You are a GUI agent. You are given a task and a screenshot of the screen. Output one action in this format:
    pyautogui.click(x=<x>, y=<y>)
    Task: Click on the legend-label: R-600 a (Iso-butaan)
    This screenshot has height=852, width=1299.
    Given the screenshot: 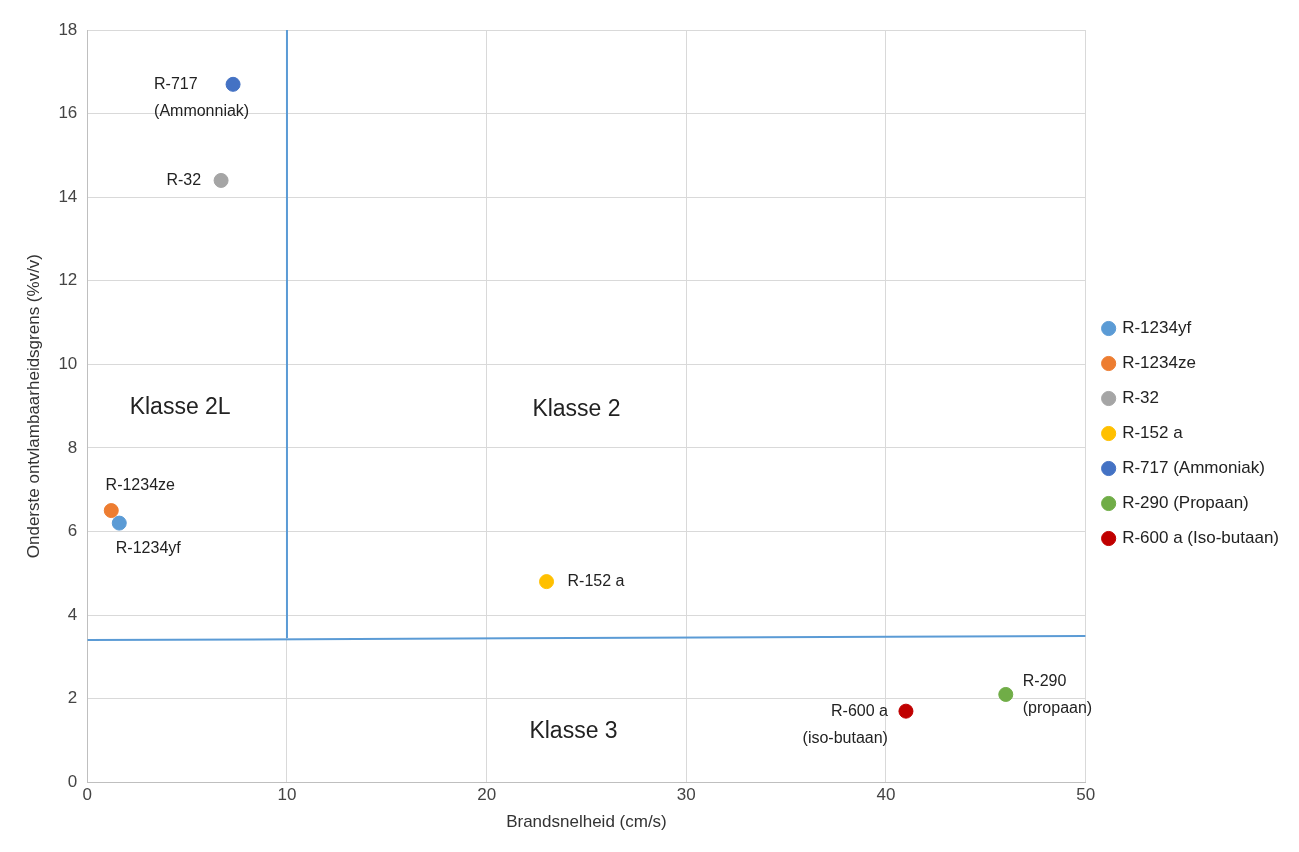 What is the action you would take?
    pyautogui.click(x=1201, y=538)
    